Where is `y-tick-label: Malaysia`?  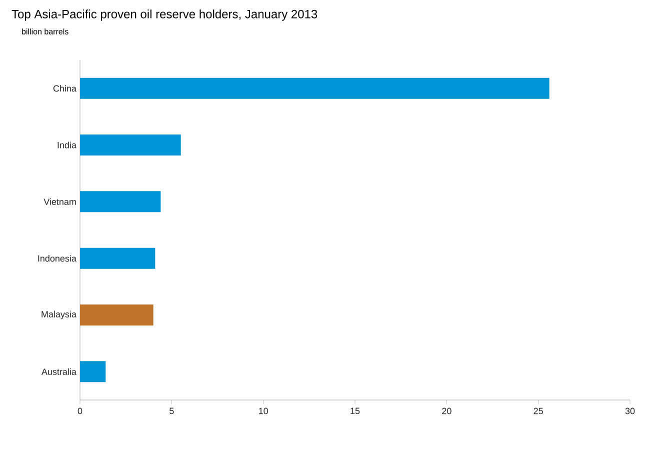
y-tick-label: Malaysia is located at coordinates (59, 315).